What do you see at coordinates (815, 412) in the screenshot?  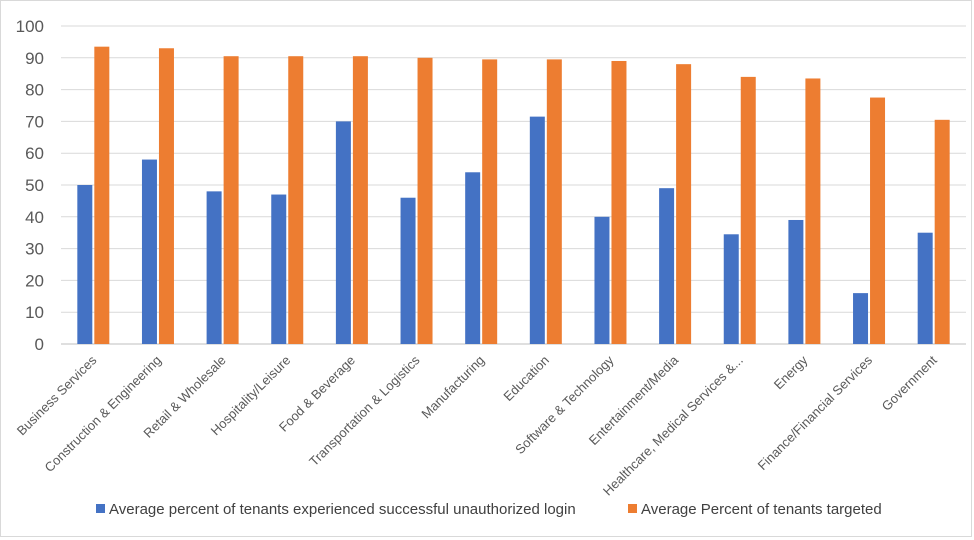 I see `x-tick-label: Finance/Financial Services` at bounding box center [815, 412].